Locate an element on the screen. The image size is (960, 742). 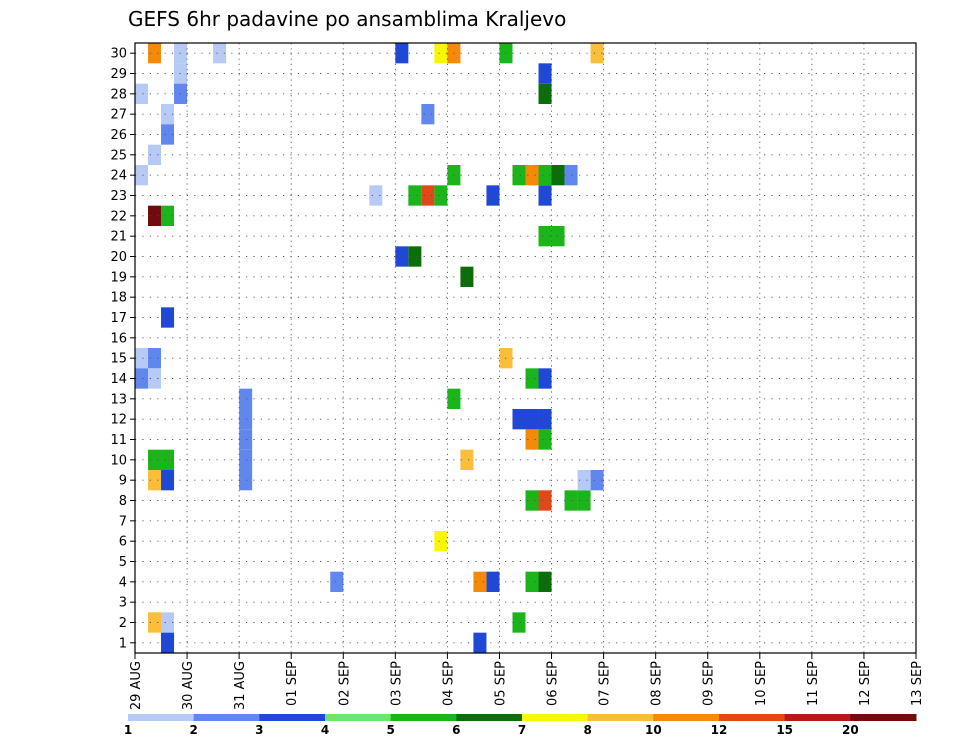
y-tick-label: 21 is located at coordinates (118, 237).